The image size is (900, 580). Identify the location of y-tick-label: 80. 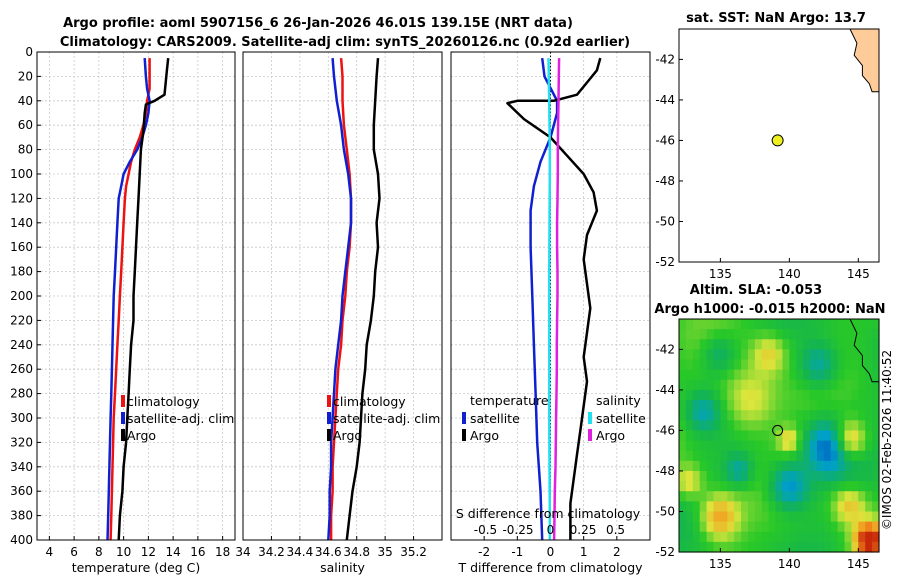
(25, 150).